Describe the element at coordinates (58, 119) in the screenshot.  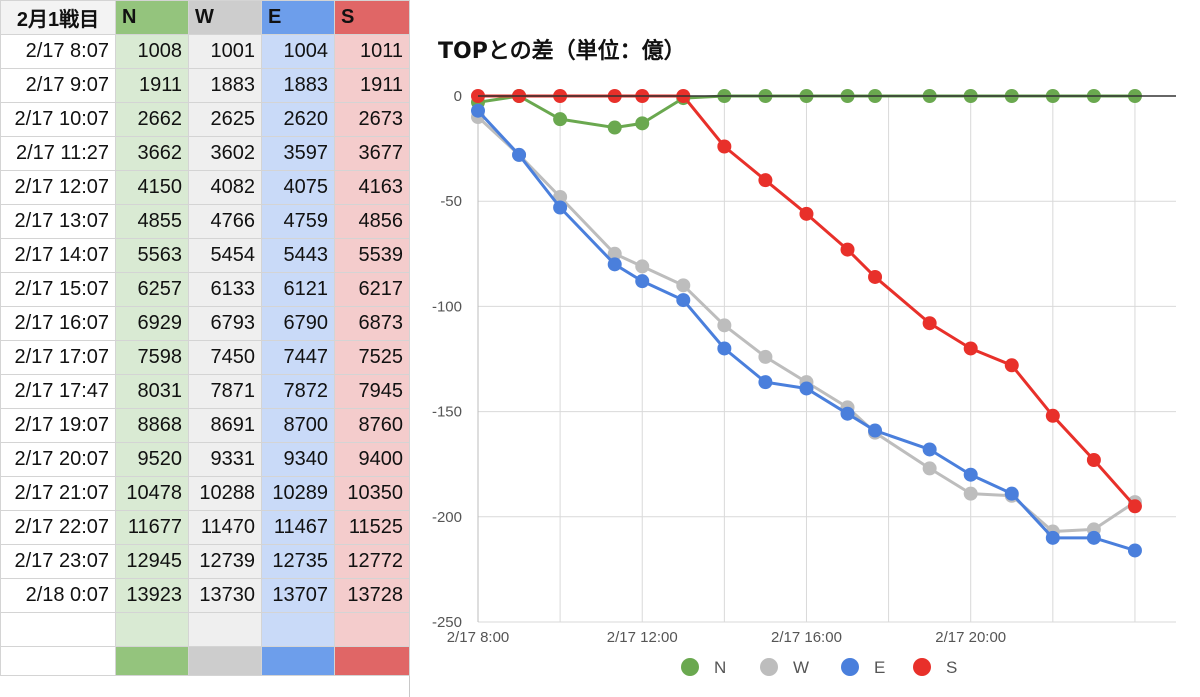
I see `cell-date: 2/17 10:07` at that location.